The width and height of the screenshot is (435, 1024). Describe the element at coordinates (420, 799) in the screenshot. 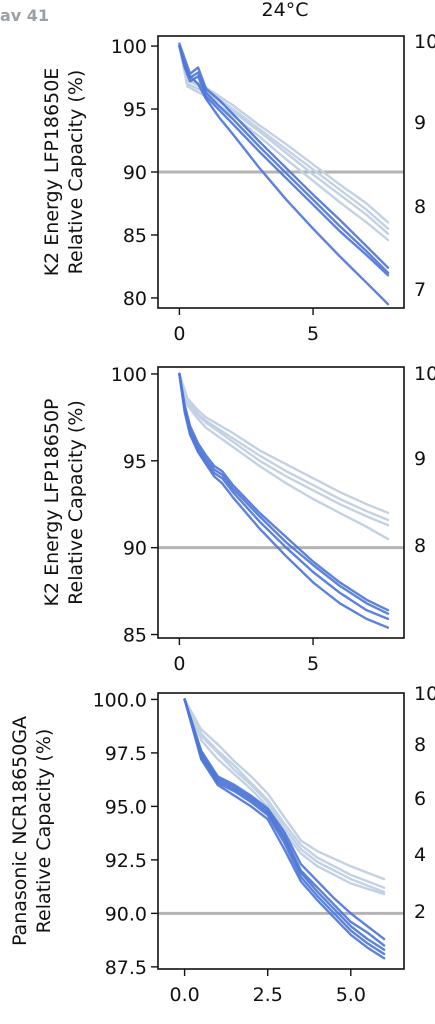

I see `neighbor-tick-label: 6` at that location.